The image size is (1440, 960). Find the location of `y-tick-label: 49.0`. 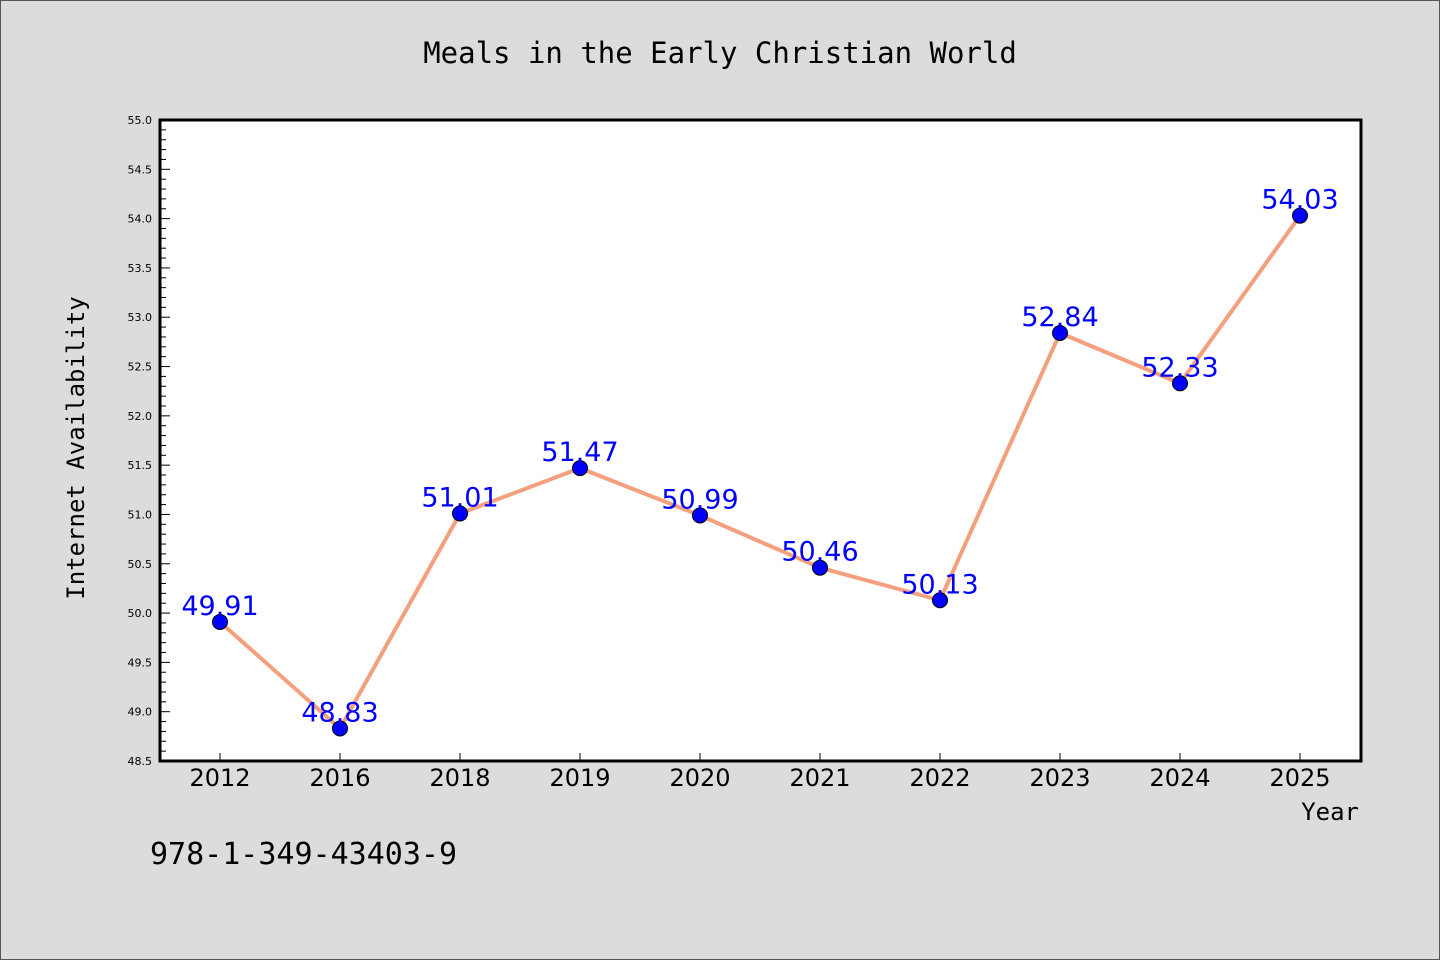

y-tick-label: 49.0 is located at coordinates (140, 712).